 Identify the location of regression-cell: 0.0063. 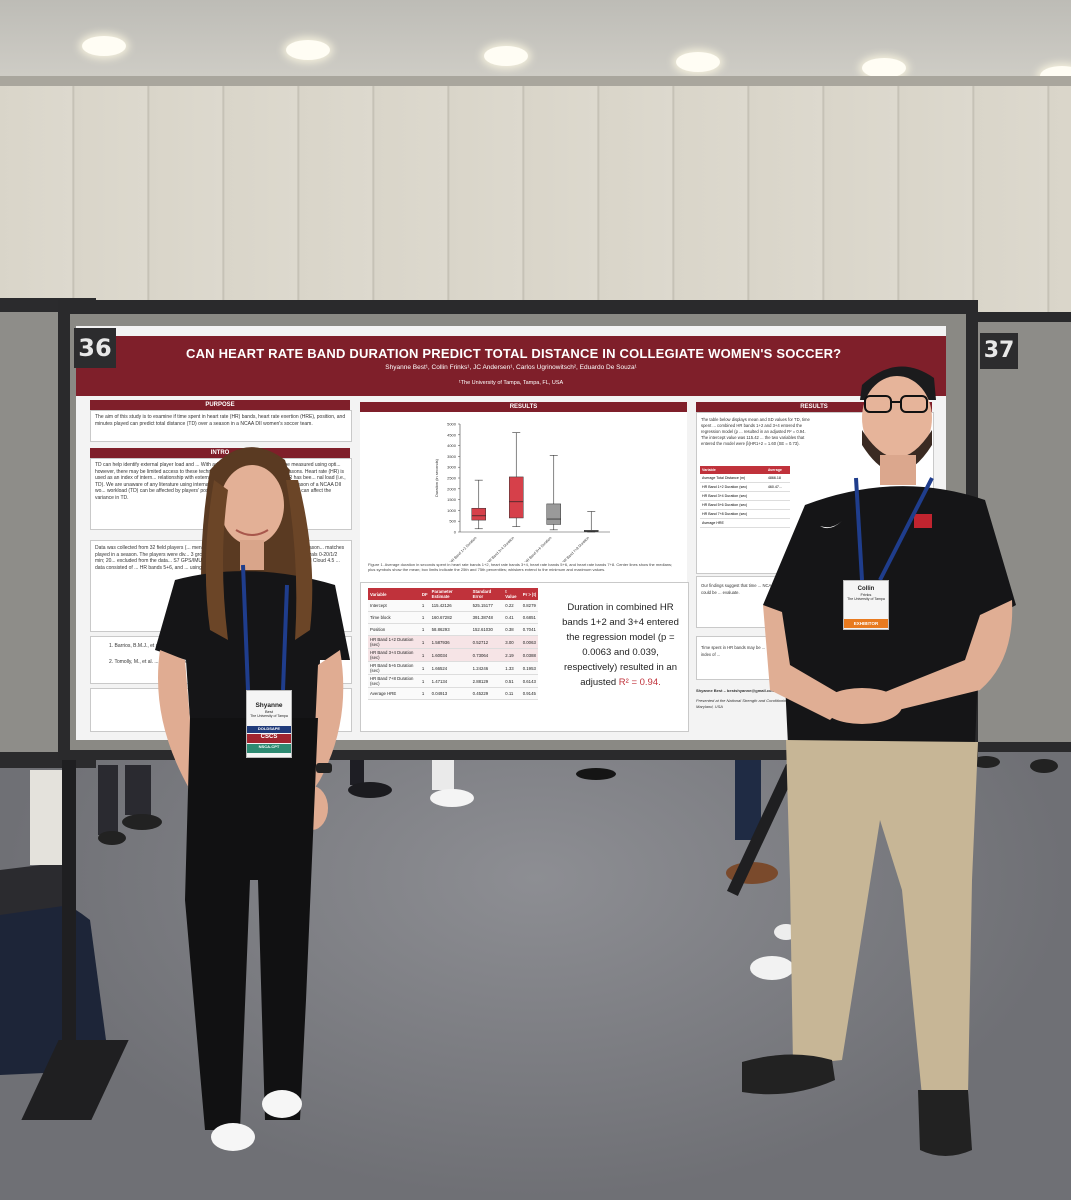
(529, 642).